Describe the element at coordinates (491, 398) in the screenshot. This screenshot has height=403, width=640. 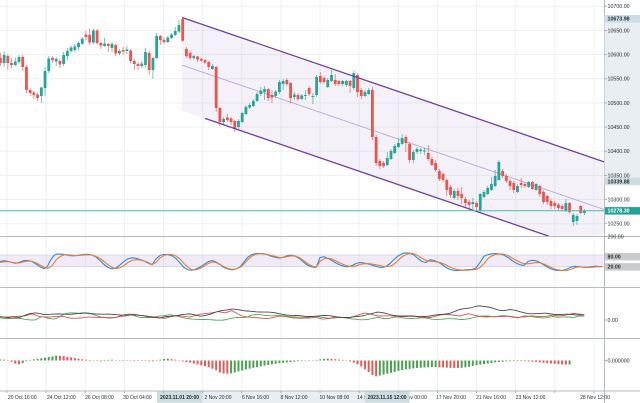
I see `svg-text: 21 Nov 16:00` at that location.